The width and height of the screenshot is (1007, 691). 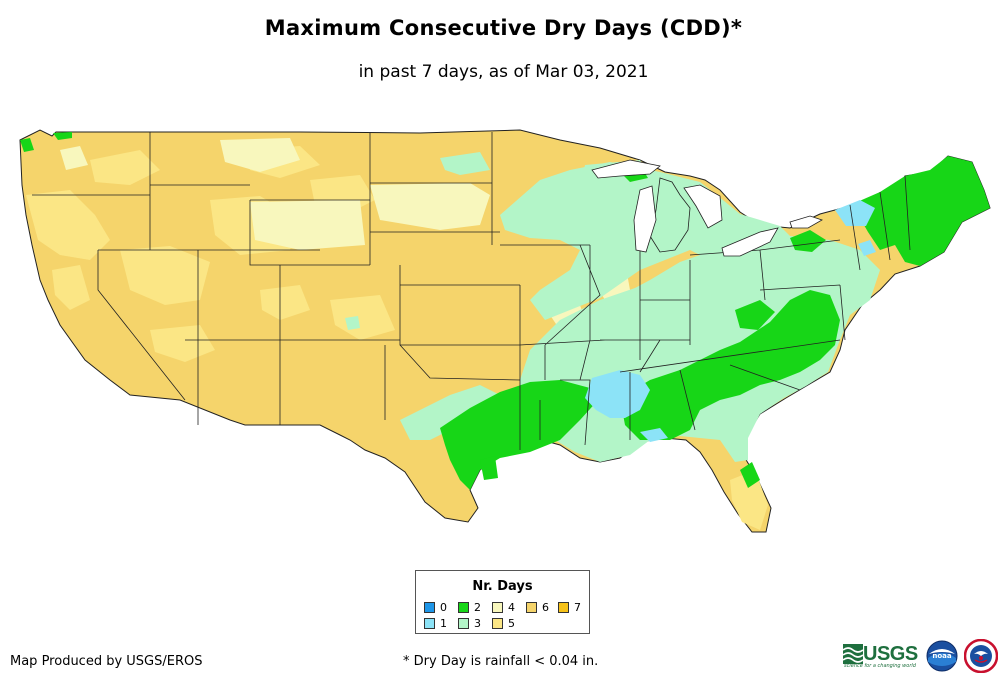 What do you see at coordinates (707, 208) in the screenshot?
I see `great-lakes` at bounding box center [707, 208].